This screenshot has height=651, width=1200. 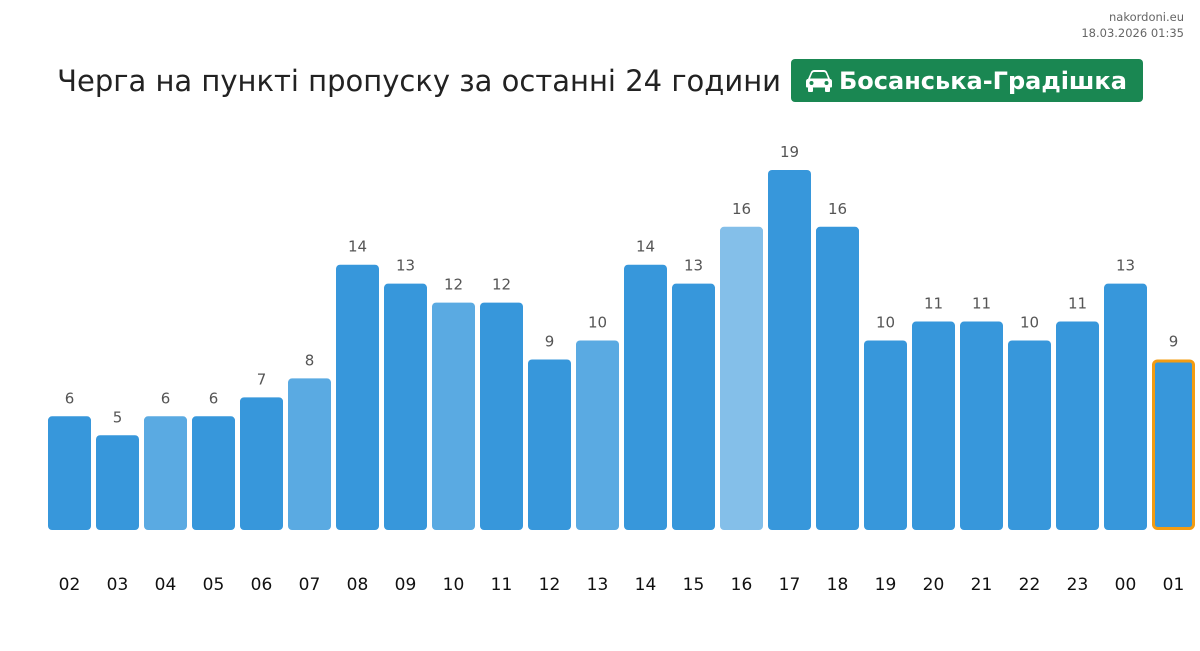 I want to click on x-tick-label-19: 19, so click(x=886, y=585).